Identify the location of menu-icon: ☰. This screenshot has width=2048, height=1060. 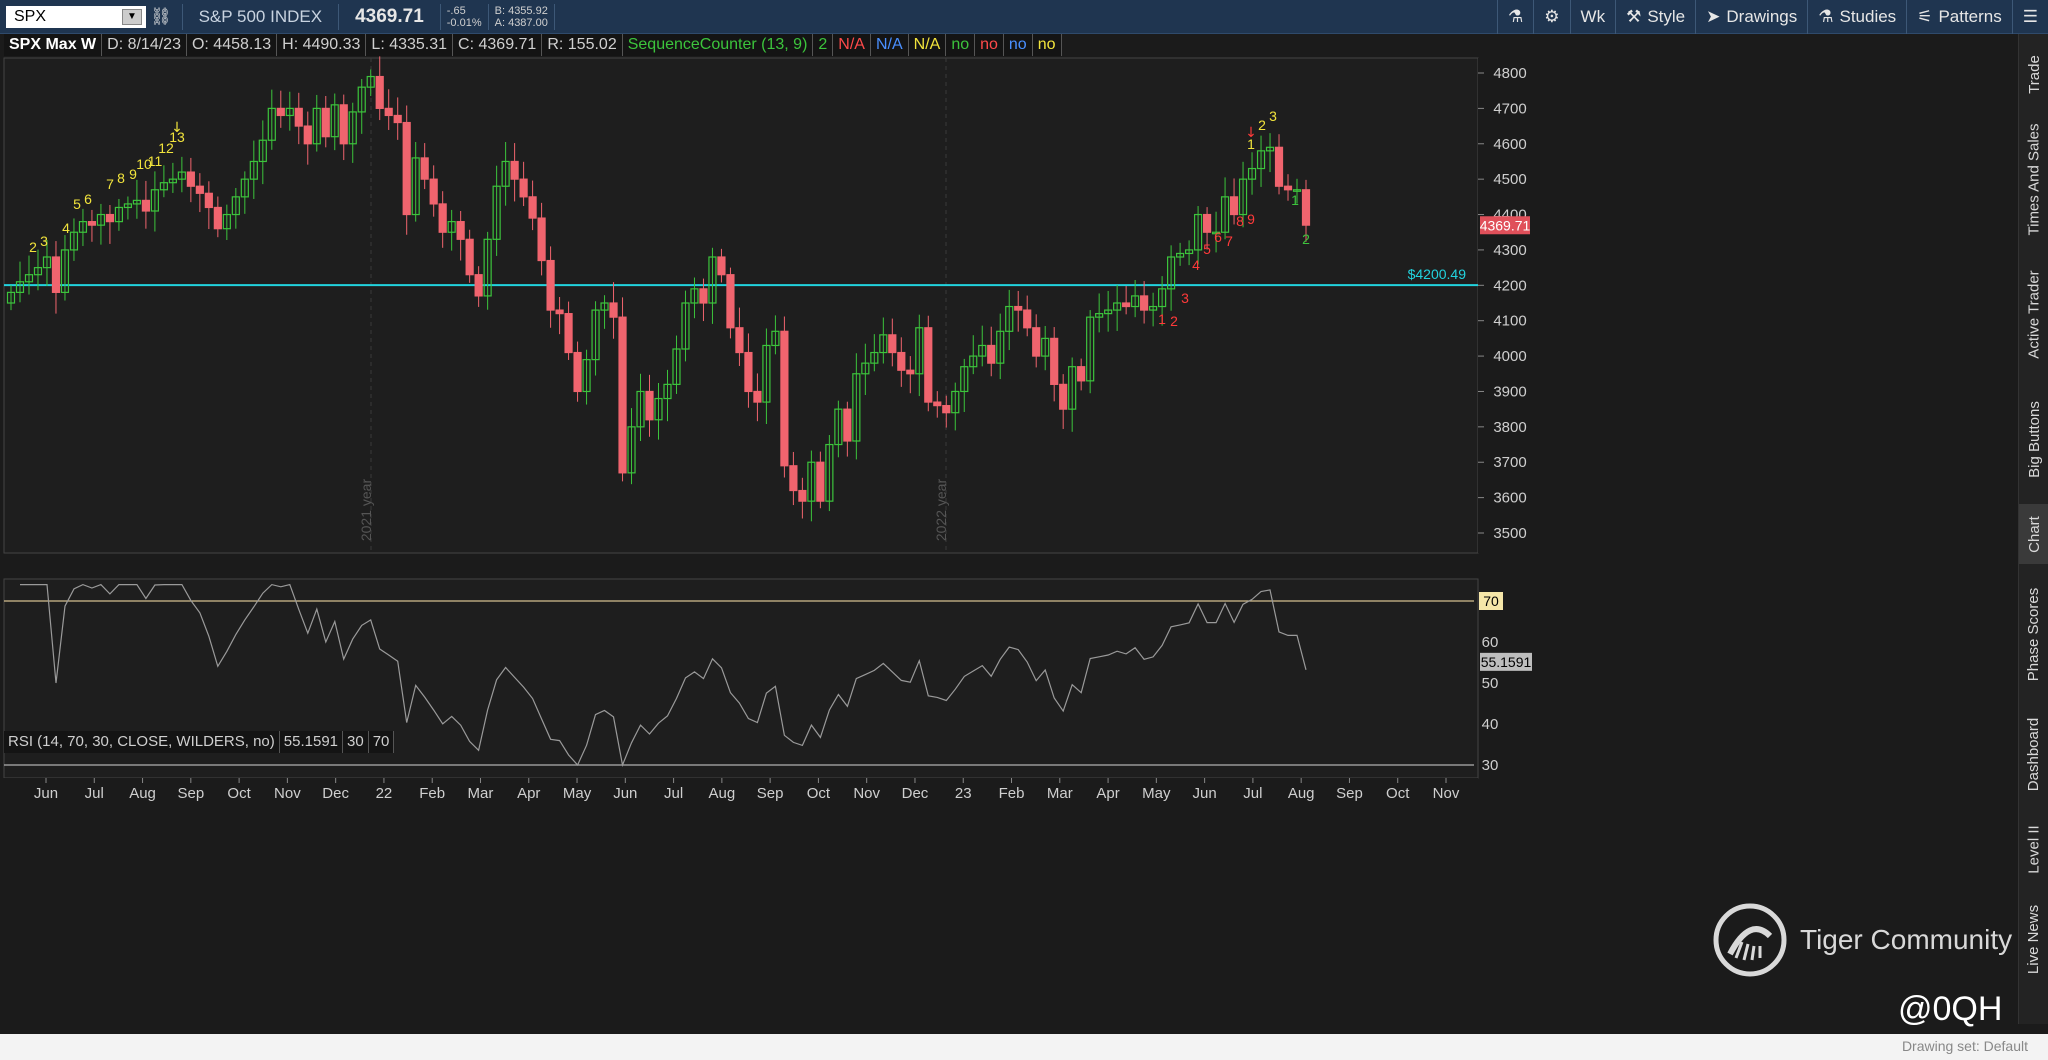
(2029, 17).